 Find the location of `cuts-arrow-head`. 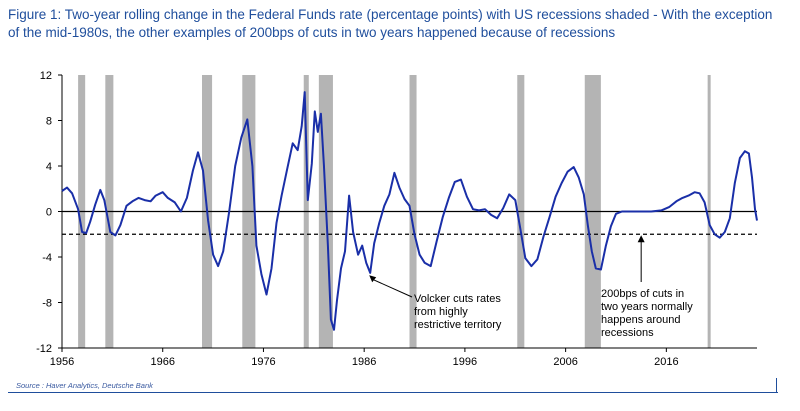

cuts-arrow-head is located at coordinates (641, 239).